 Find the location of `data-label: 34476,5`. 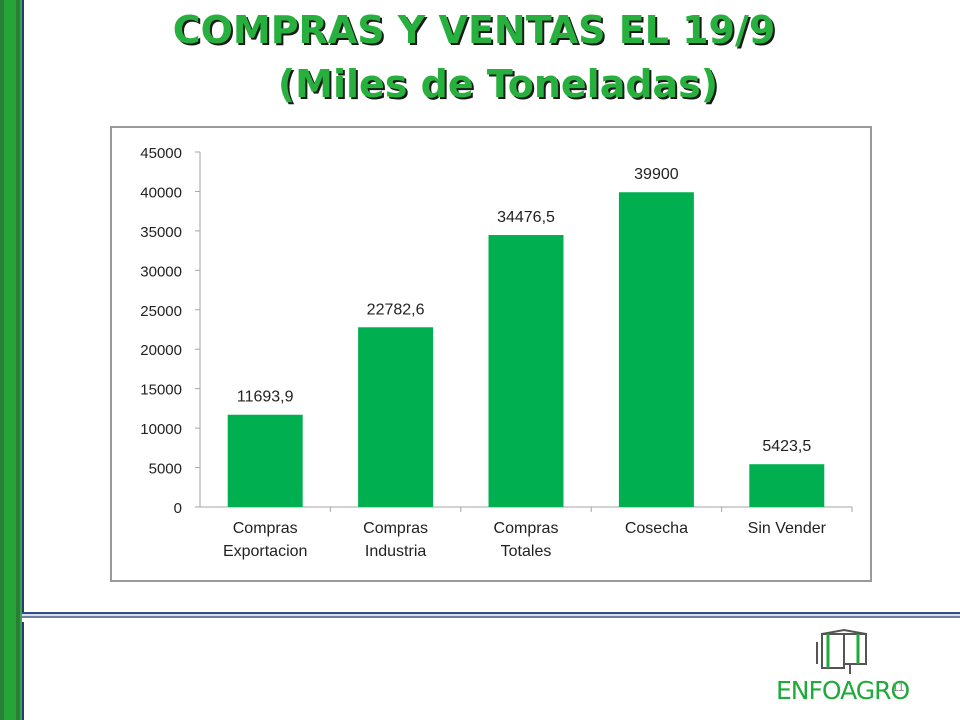

data-label: 34476,5 is located at coordinates (526, 217).